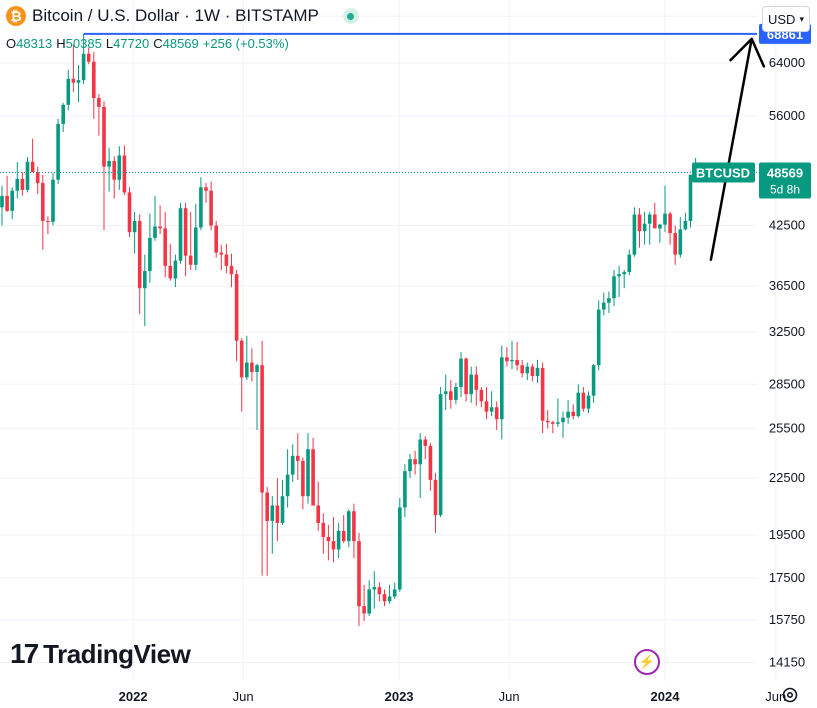 This screenshot has height=708, width=817. What do you see at coordinates (158, 43) in the screenshot?
I see `close-label: C` at bounding box center [158, 43].